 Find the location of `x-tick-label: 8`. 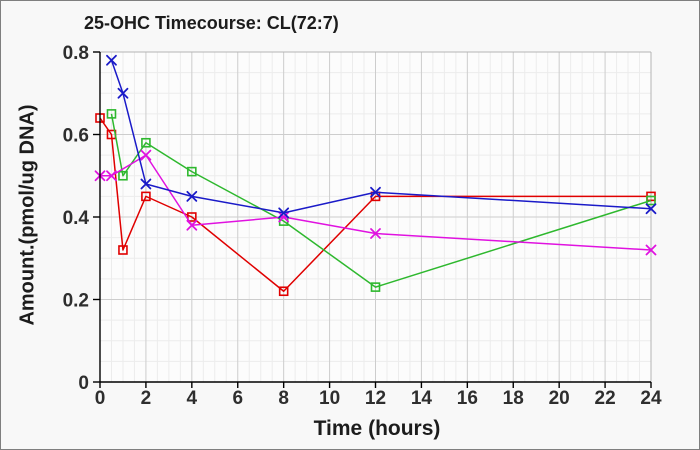

x-tick-label: 8 is located at coordinates (283, 398).